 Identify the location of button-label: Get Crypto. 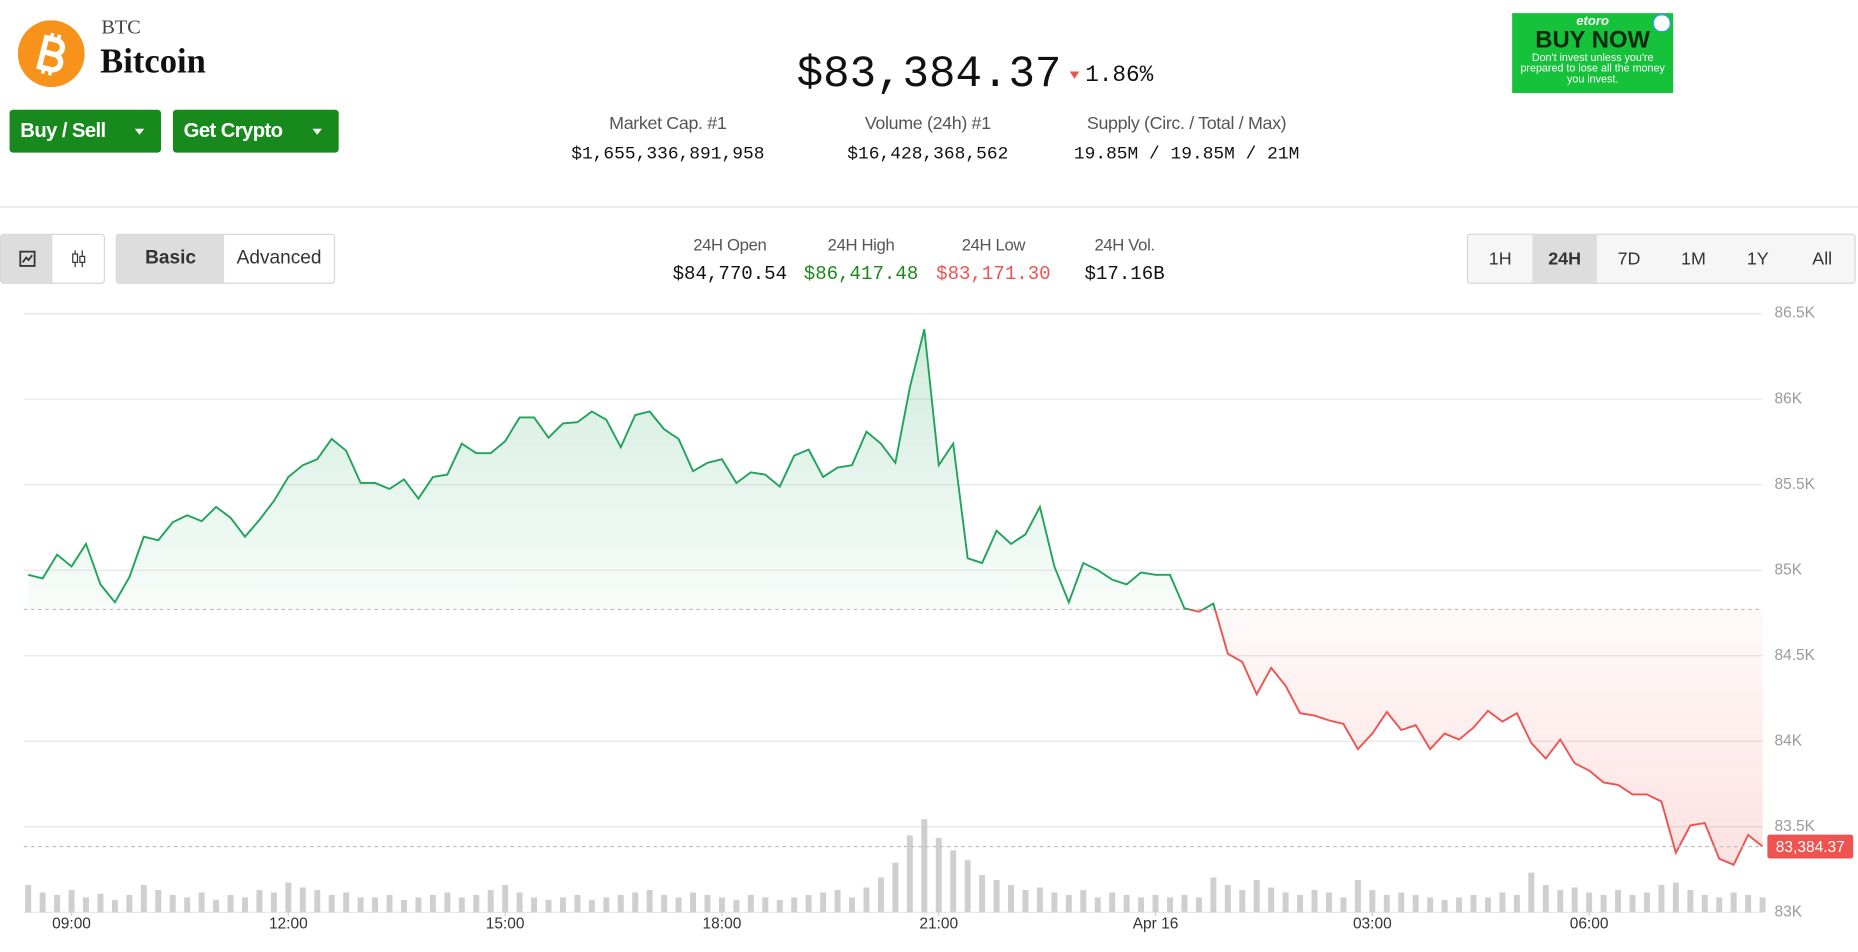
(233, 130).